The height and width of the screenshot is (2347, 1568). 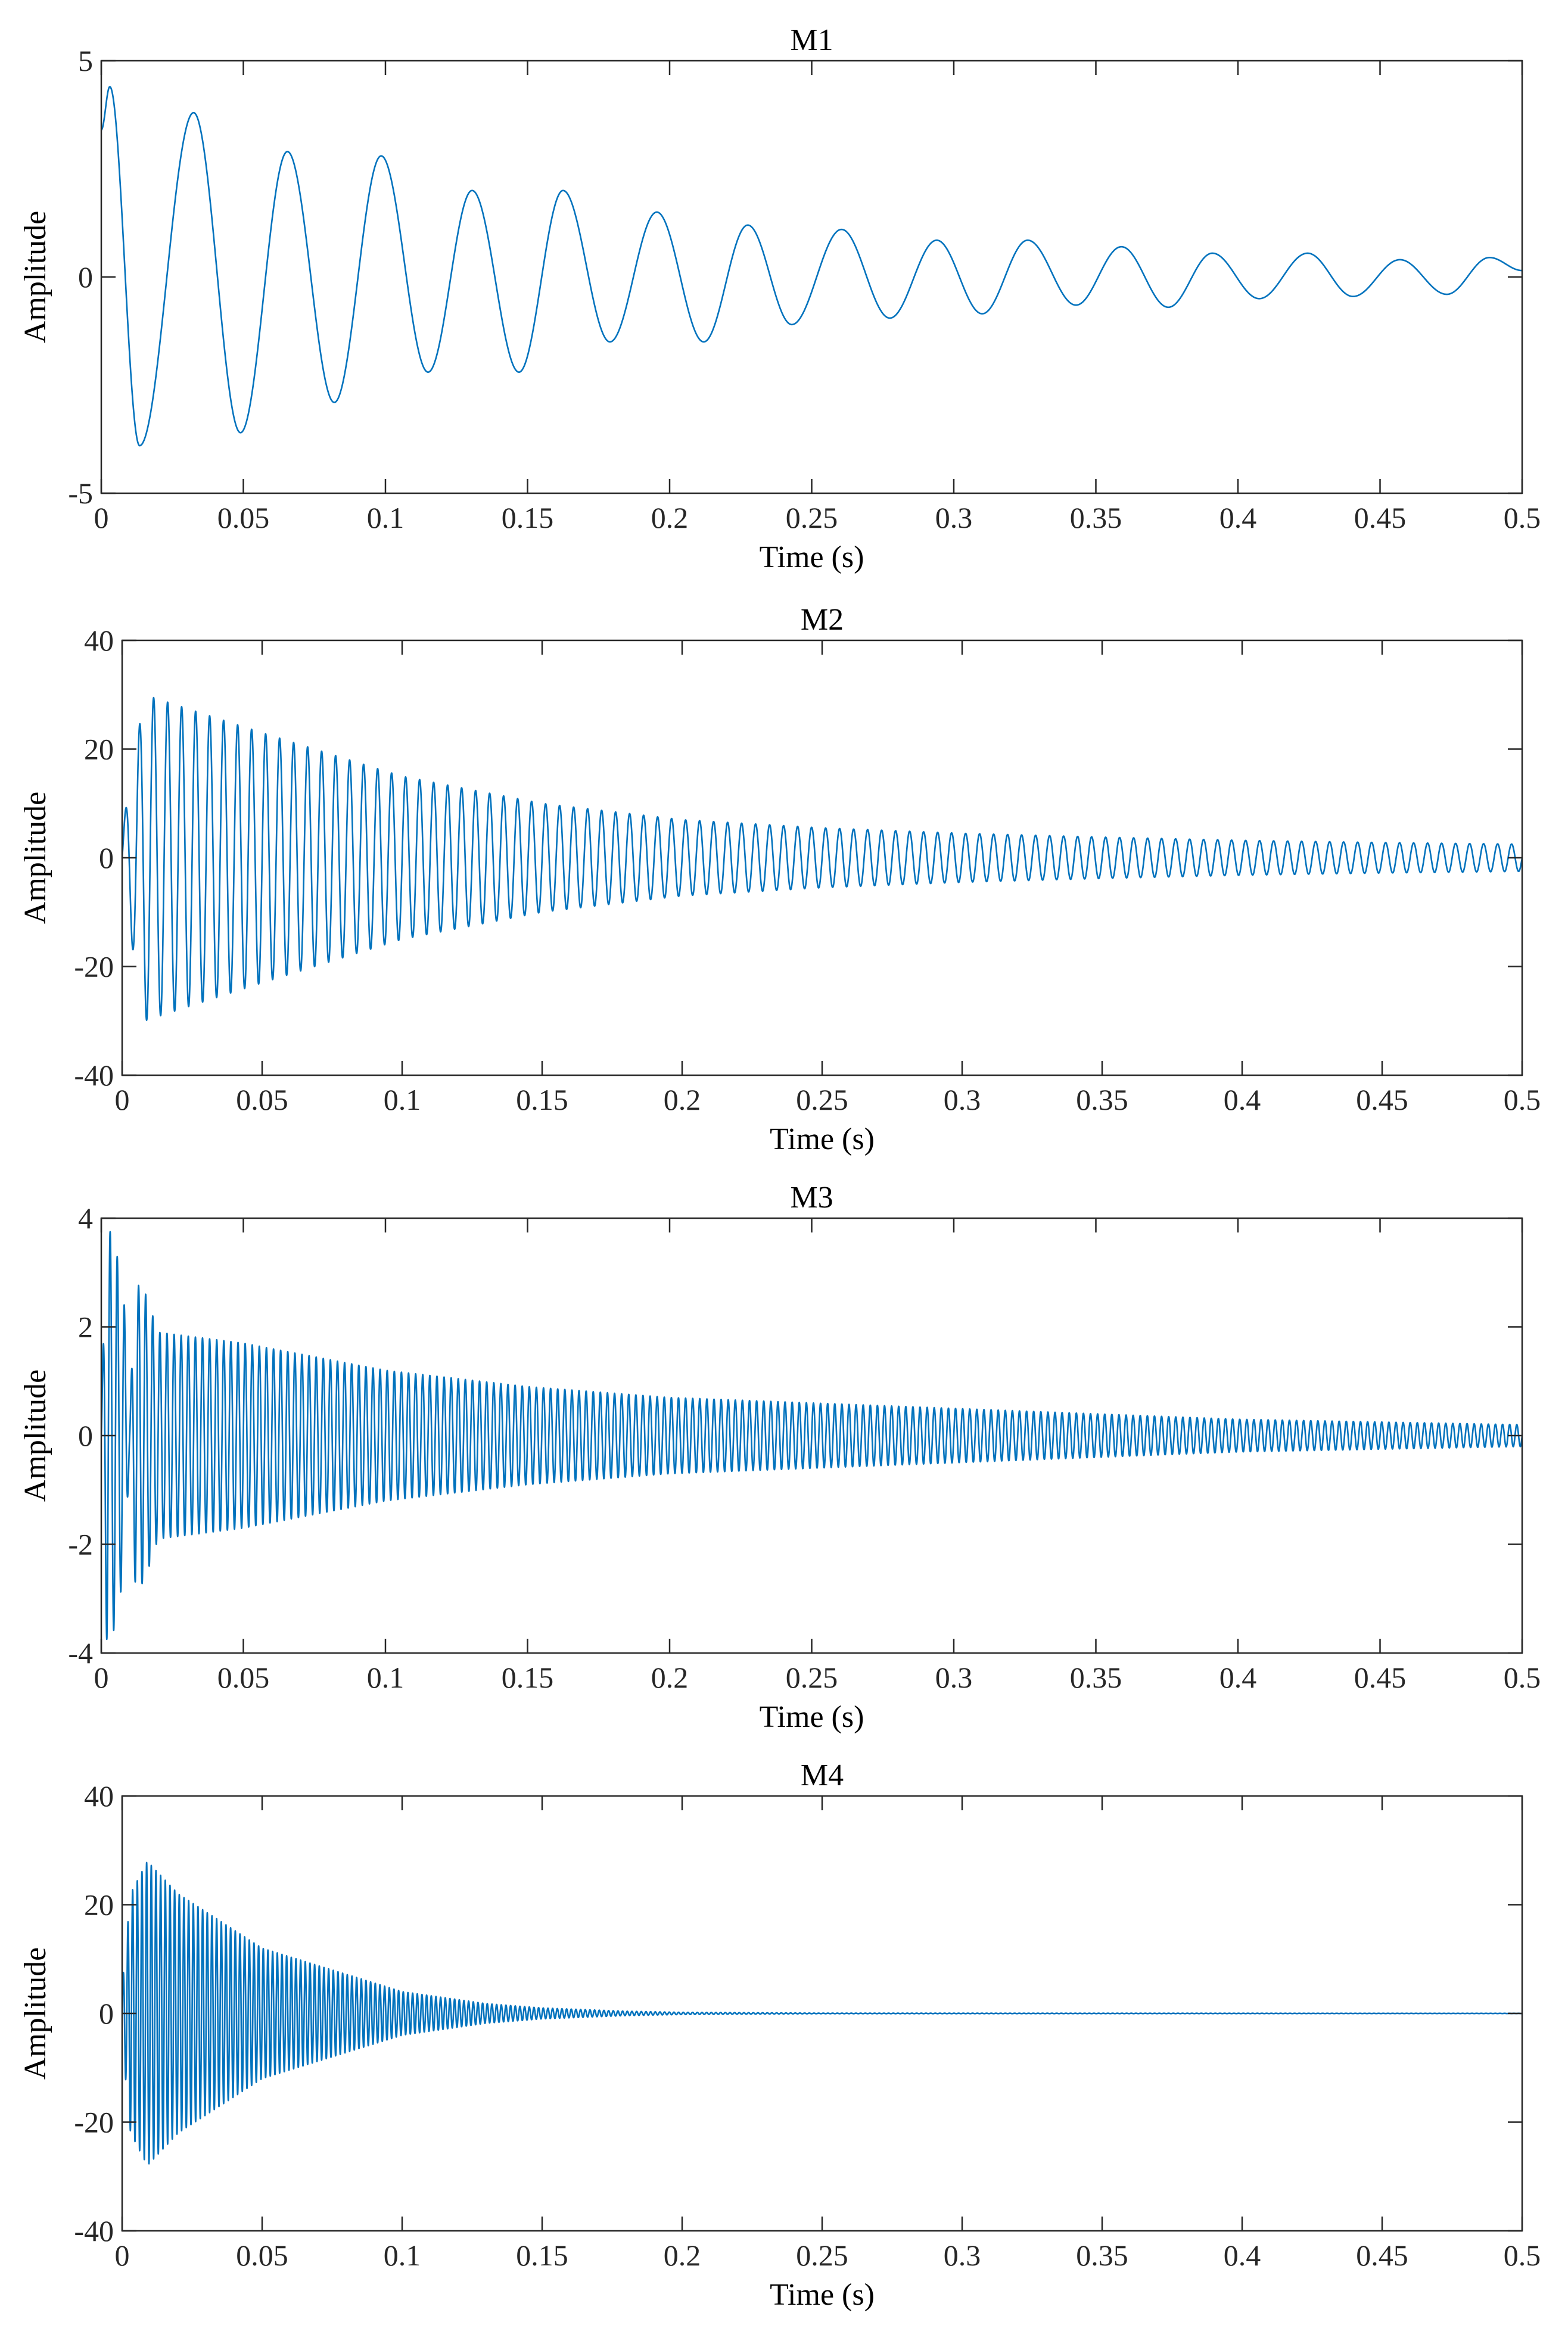 What do you see at coordinates (822, 858) in the screenshot?
I see `series-line-m2` at bounding box center [822, 858].